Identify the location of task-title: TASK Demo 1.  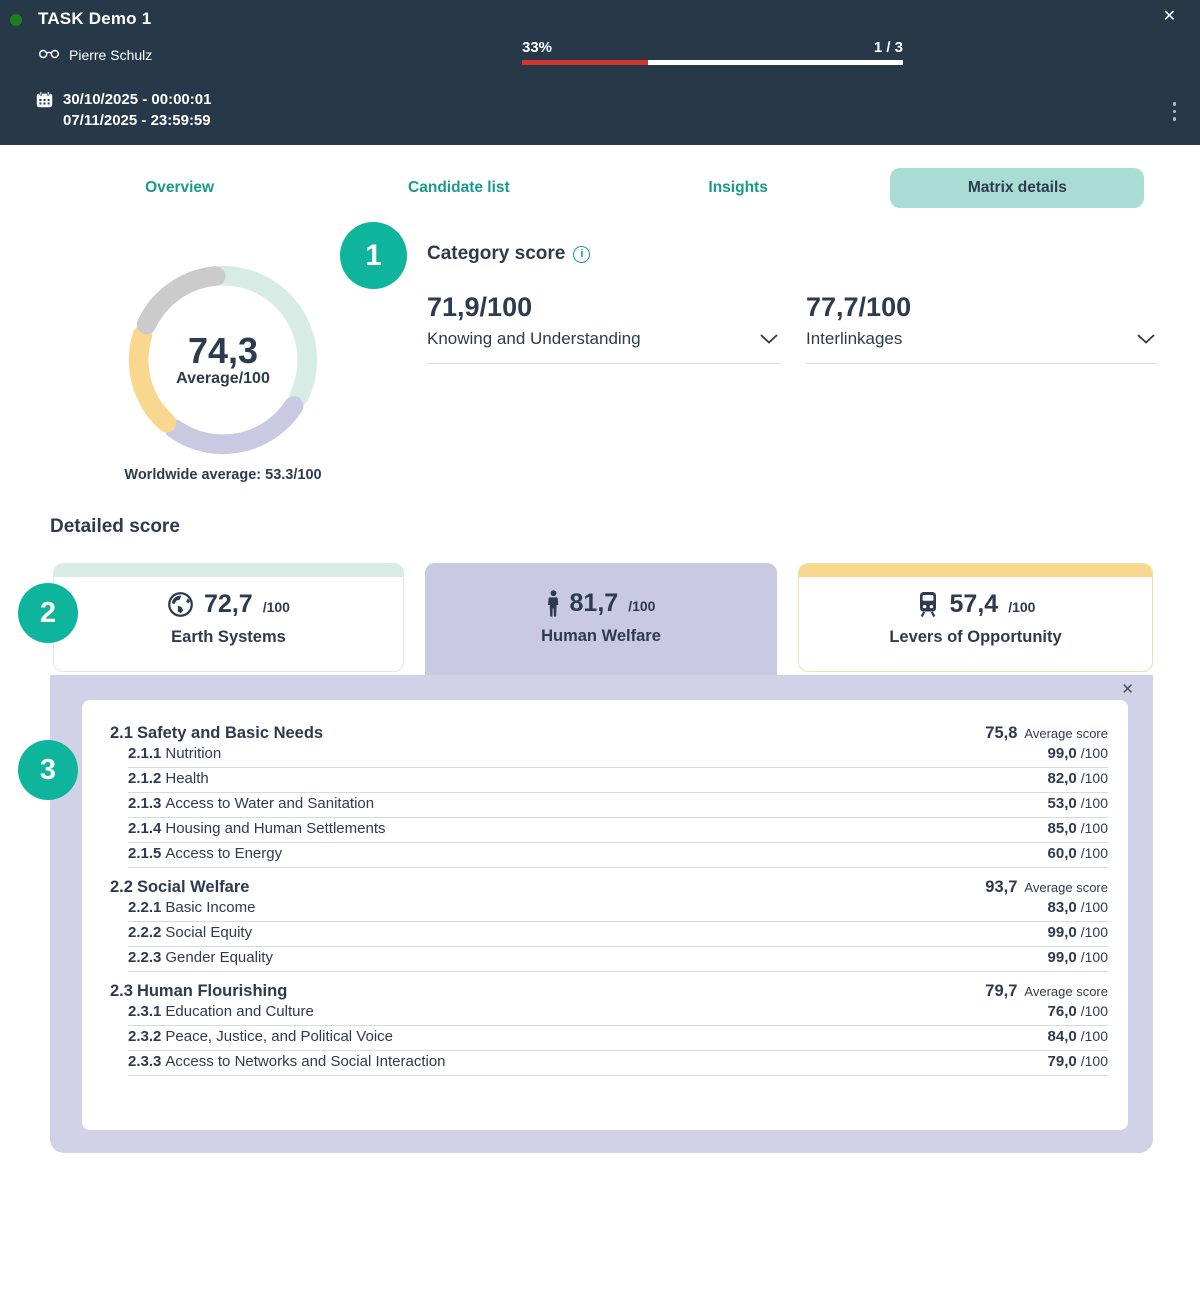
(95, 18).